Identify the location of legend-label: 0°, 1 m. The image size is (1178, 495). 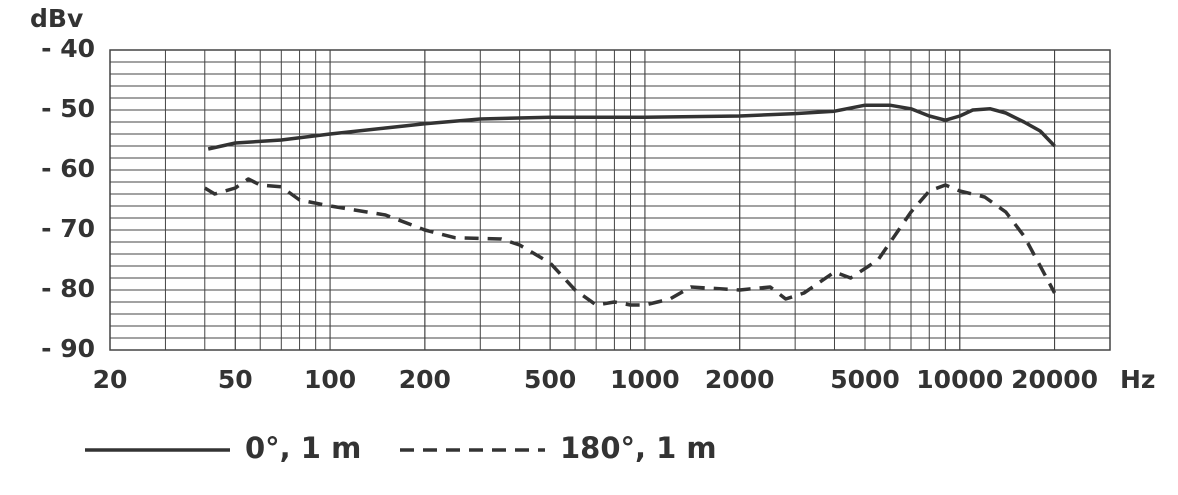
(303, 448).